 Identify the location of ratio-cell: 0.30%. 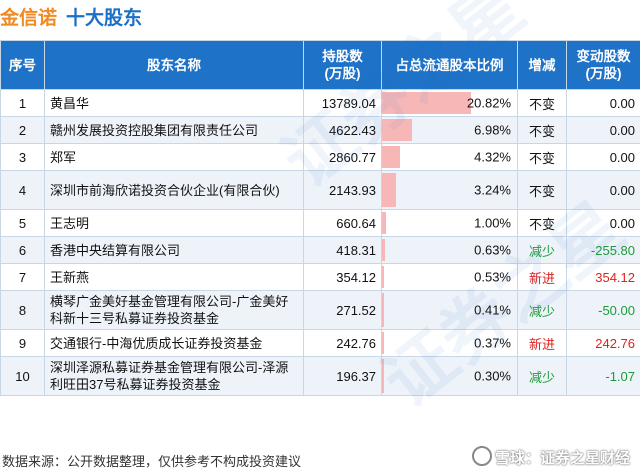
(449, 376).